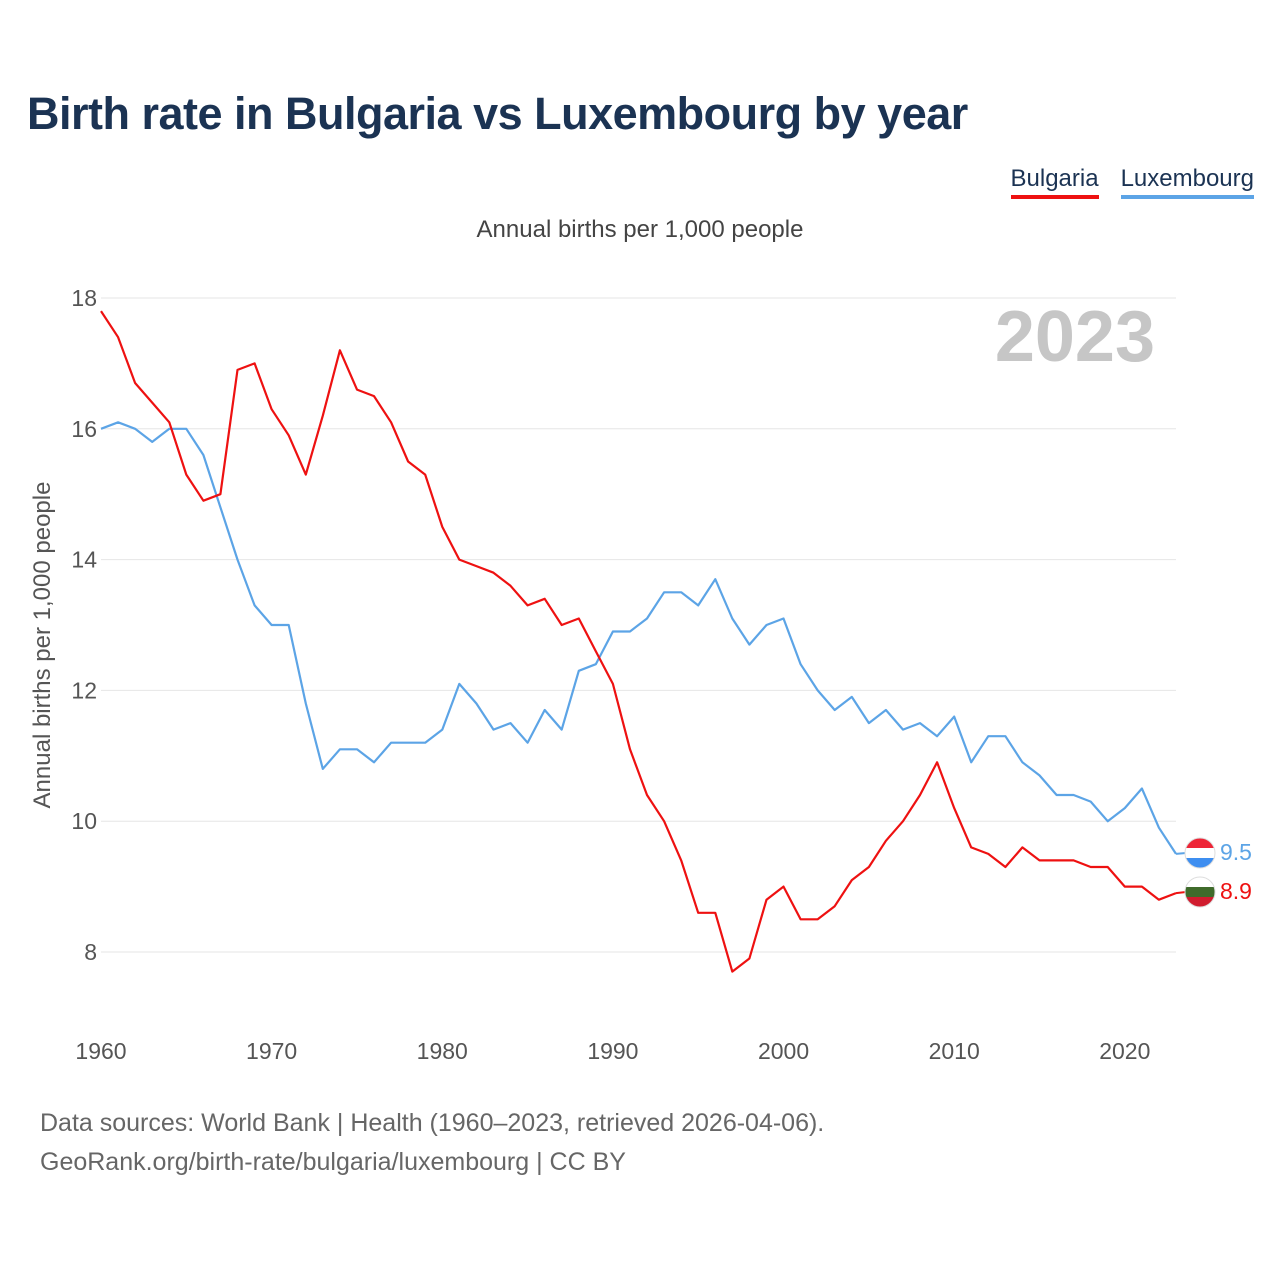  I want to click on x-axis-ticks: 1960 1970 1980 1990 2000 2010 2020, so click(612, 1051).